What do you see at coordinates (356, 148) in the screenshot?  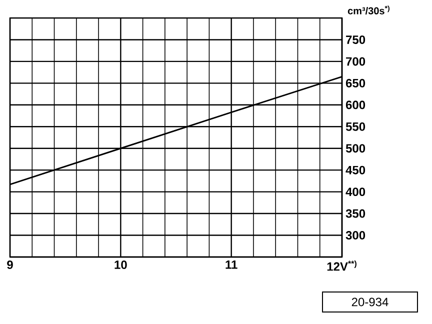 I see `y-tick-label: 500` at bounding box center [356, 148].